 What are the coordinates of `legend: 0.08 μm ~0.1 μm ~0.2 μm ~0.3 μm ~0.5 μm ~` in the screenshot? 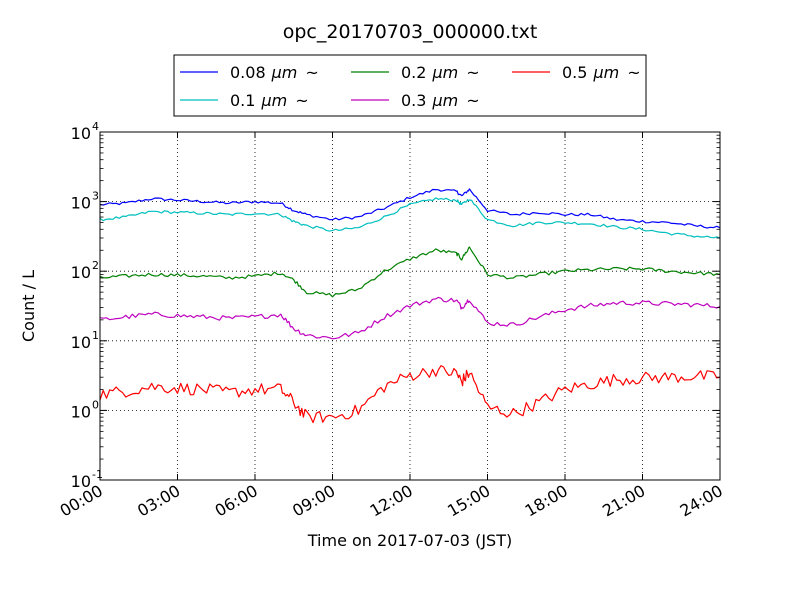 It's located at (410, 85).